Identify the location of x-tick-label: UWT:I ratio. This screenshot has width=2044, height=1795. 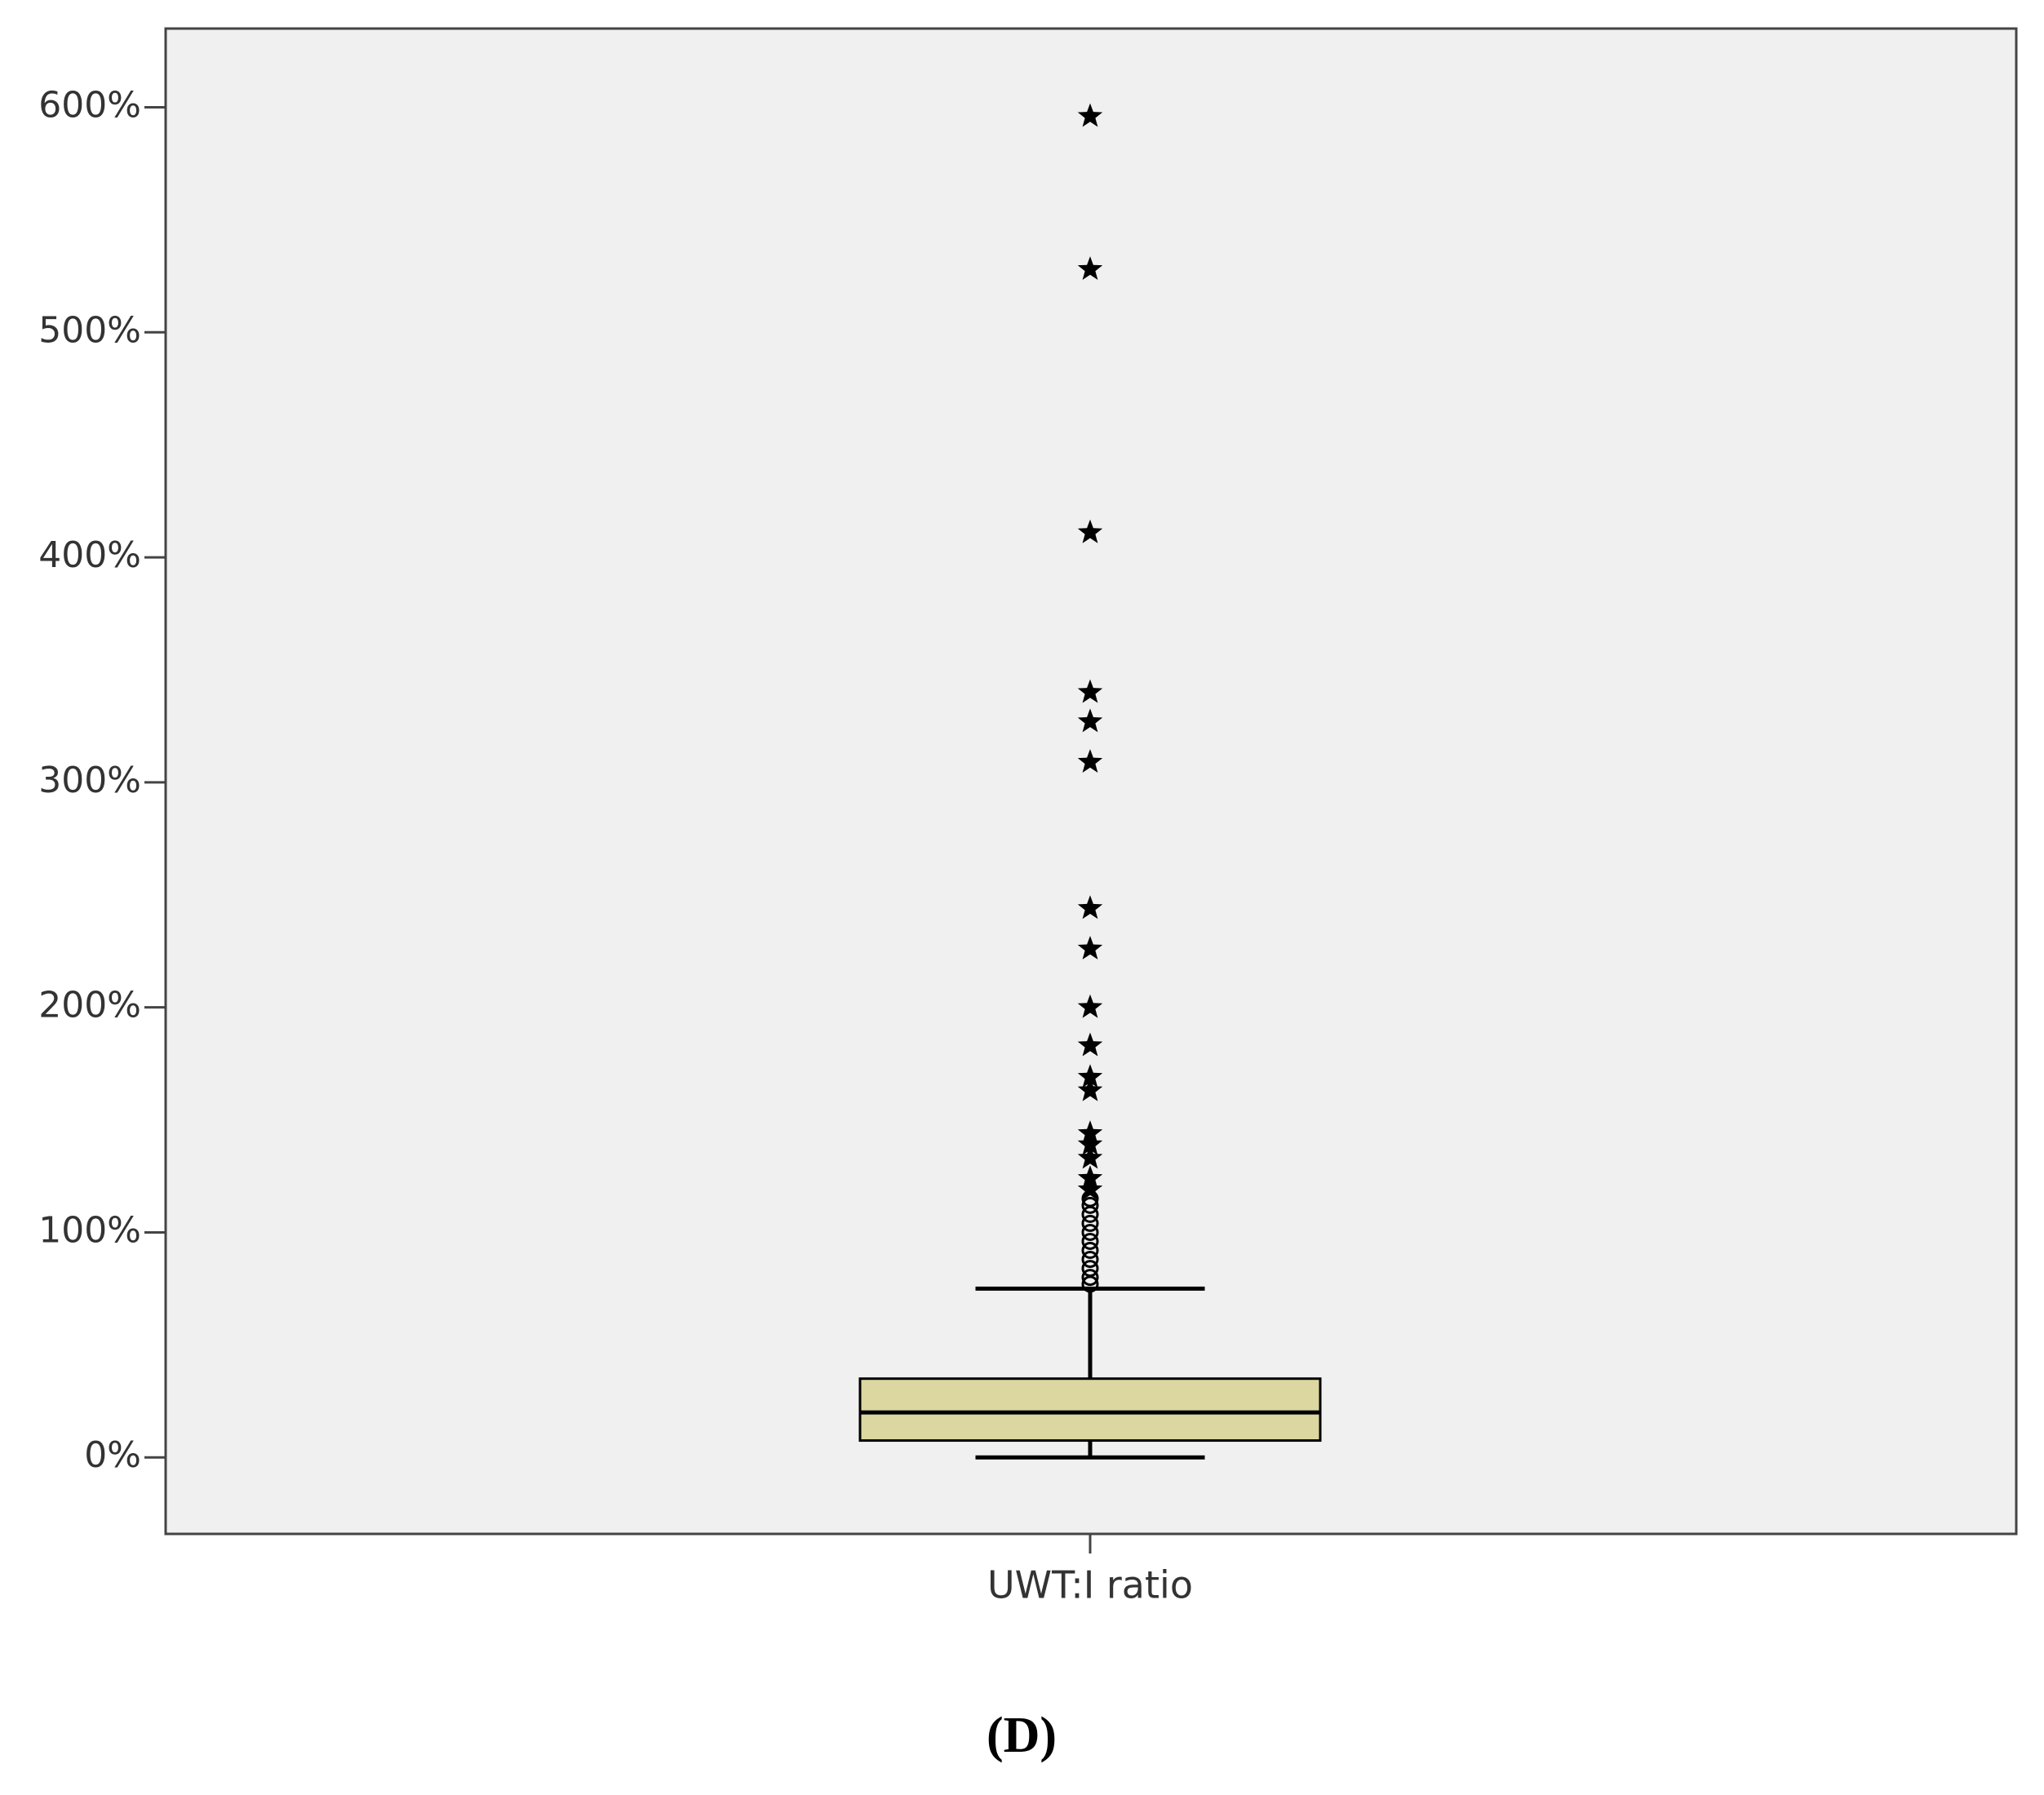
(1090, 1585).